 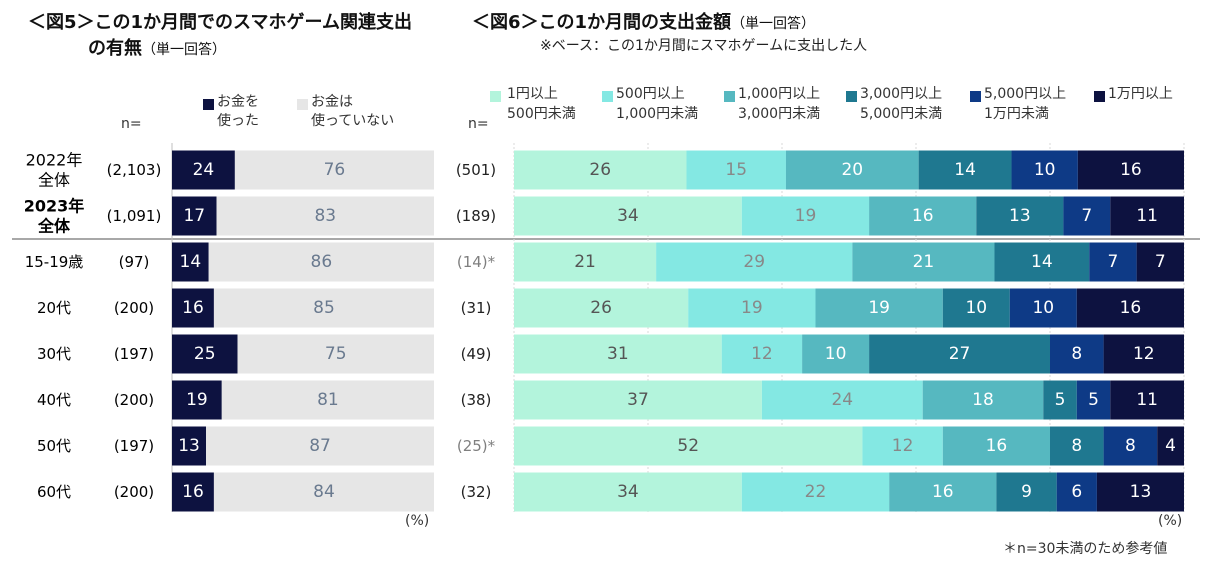 I want to click on fig6-bar-7-s5, so click(x=1140, y=492).